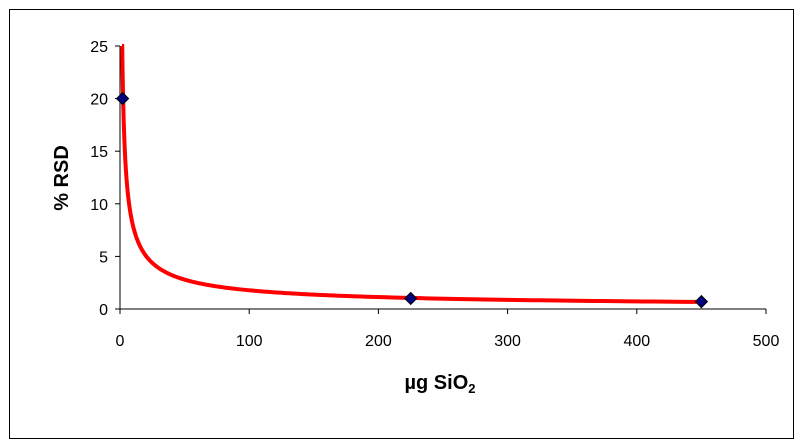  I want to click on x-tick-label: 400, so click(636, 341).